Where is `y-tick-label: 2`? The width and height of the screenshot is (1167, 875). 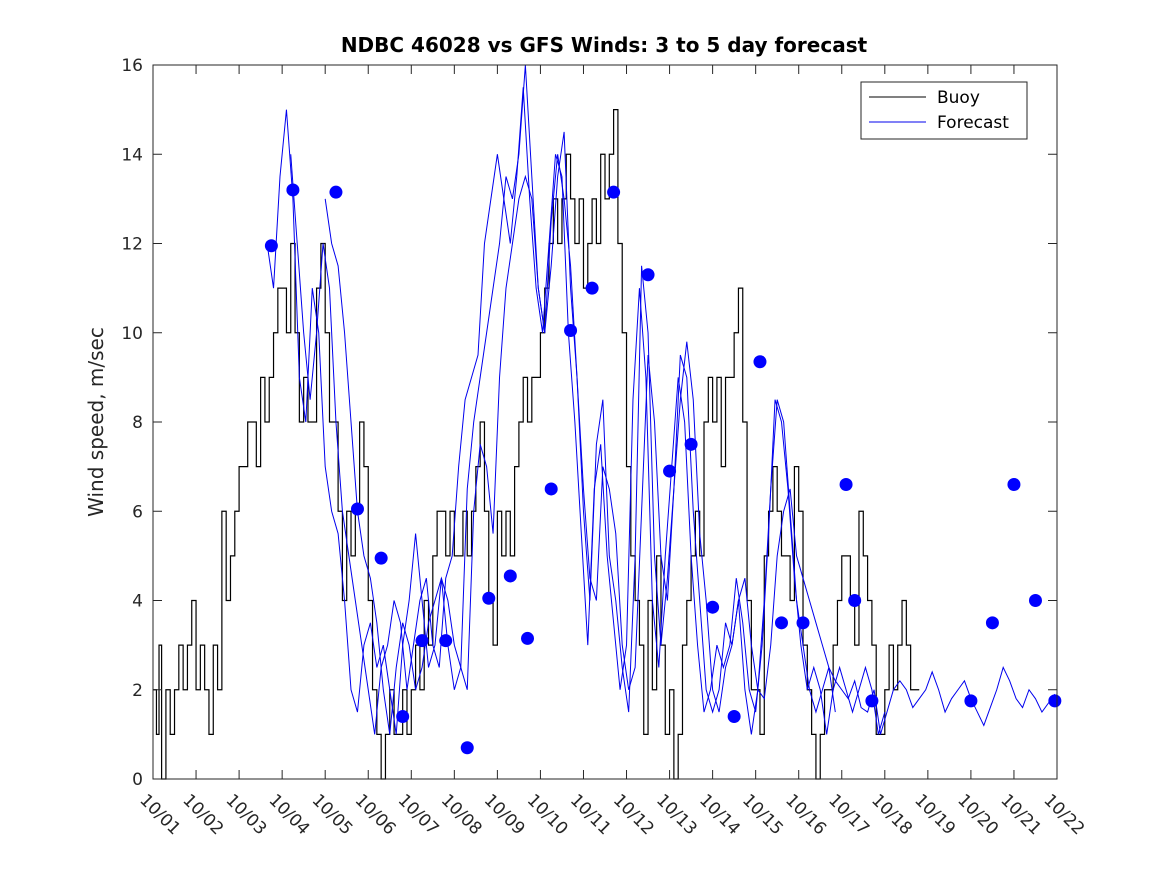
y-tick-label: 2 is located at coordinates (137, 691).